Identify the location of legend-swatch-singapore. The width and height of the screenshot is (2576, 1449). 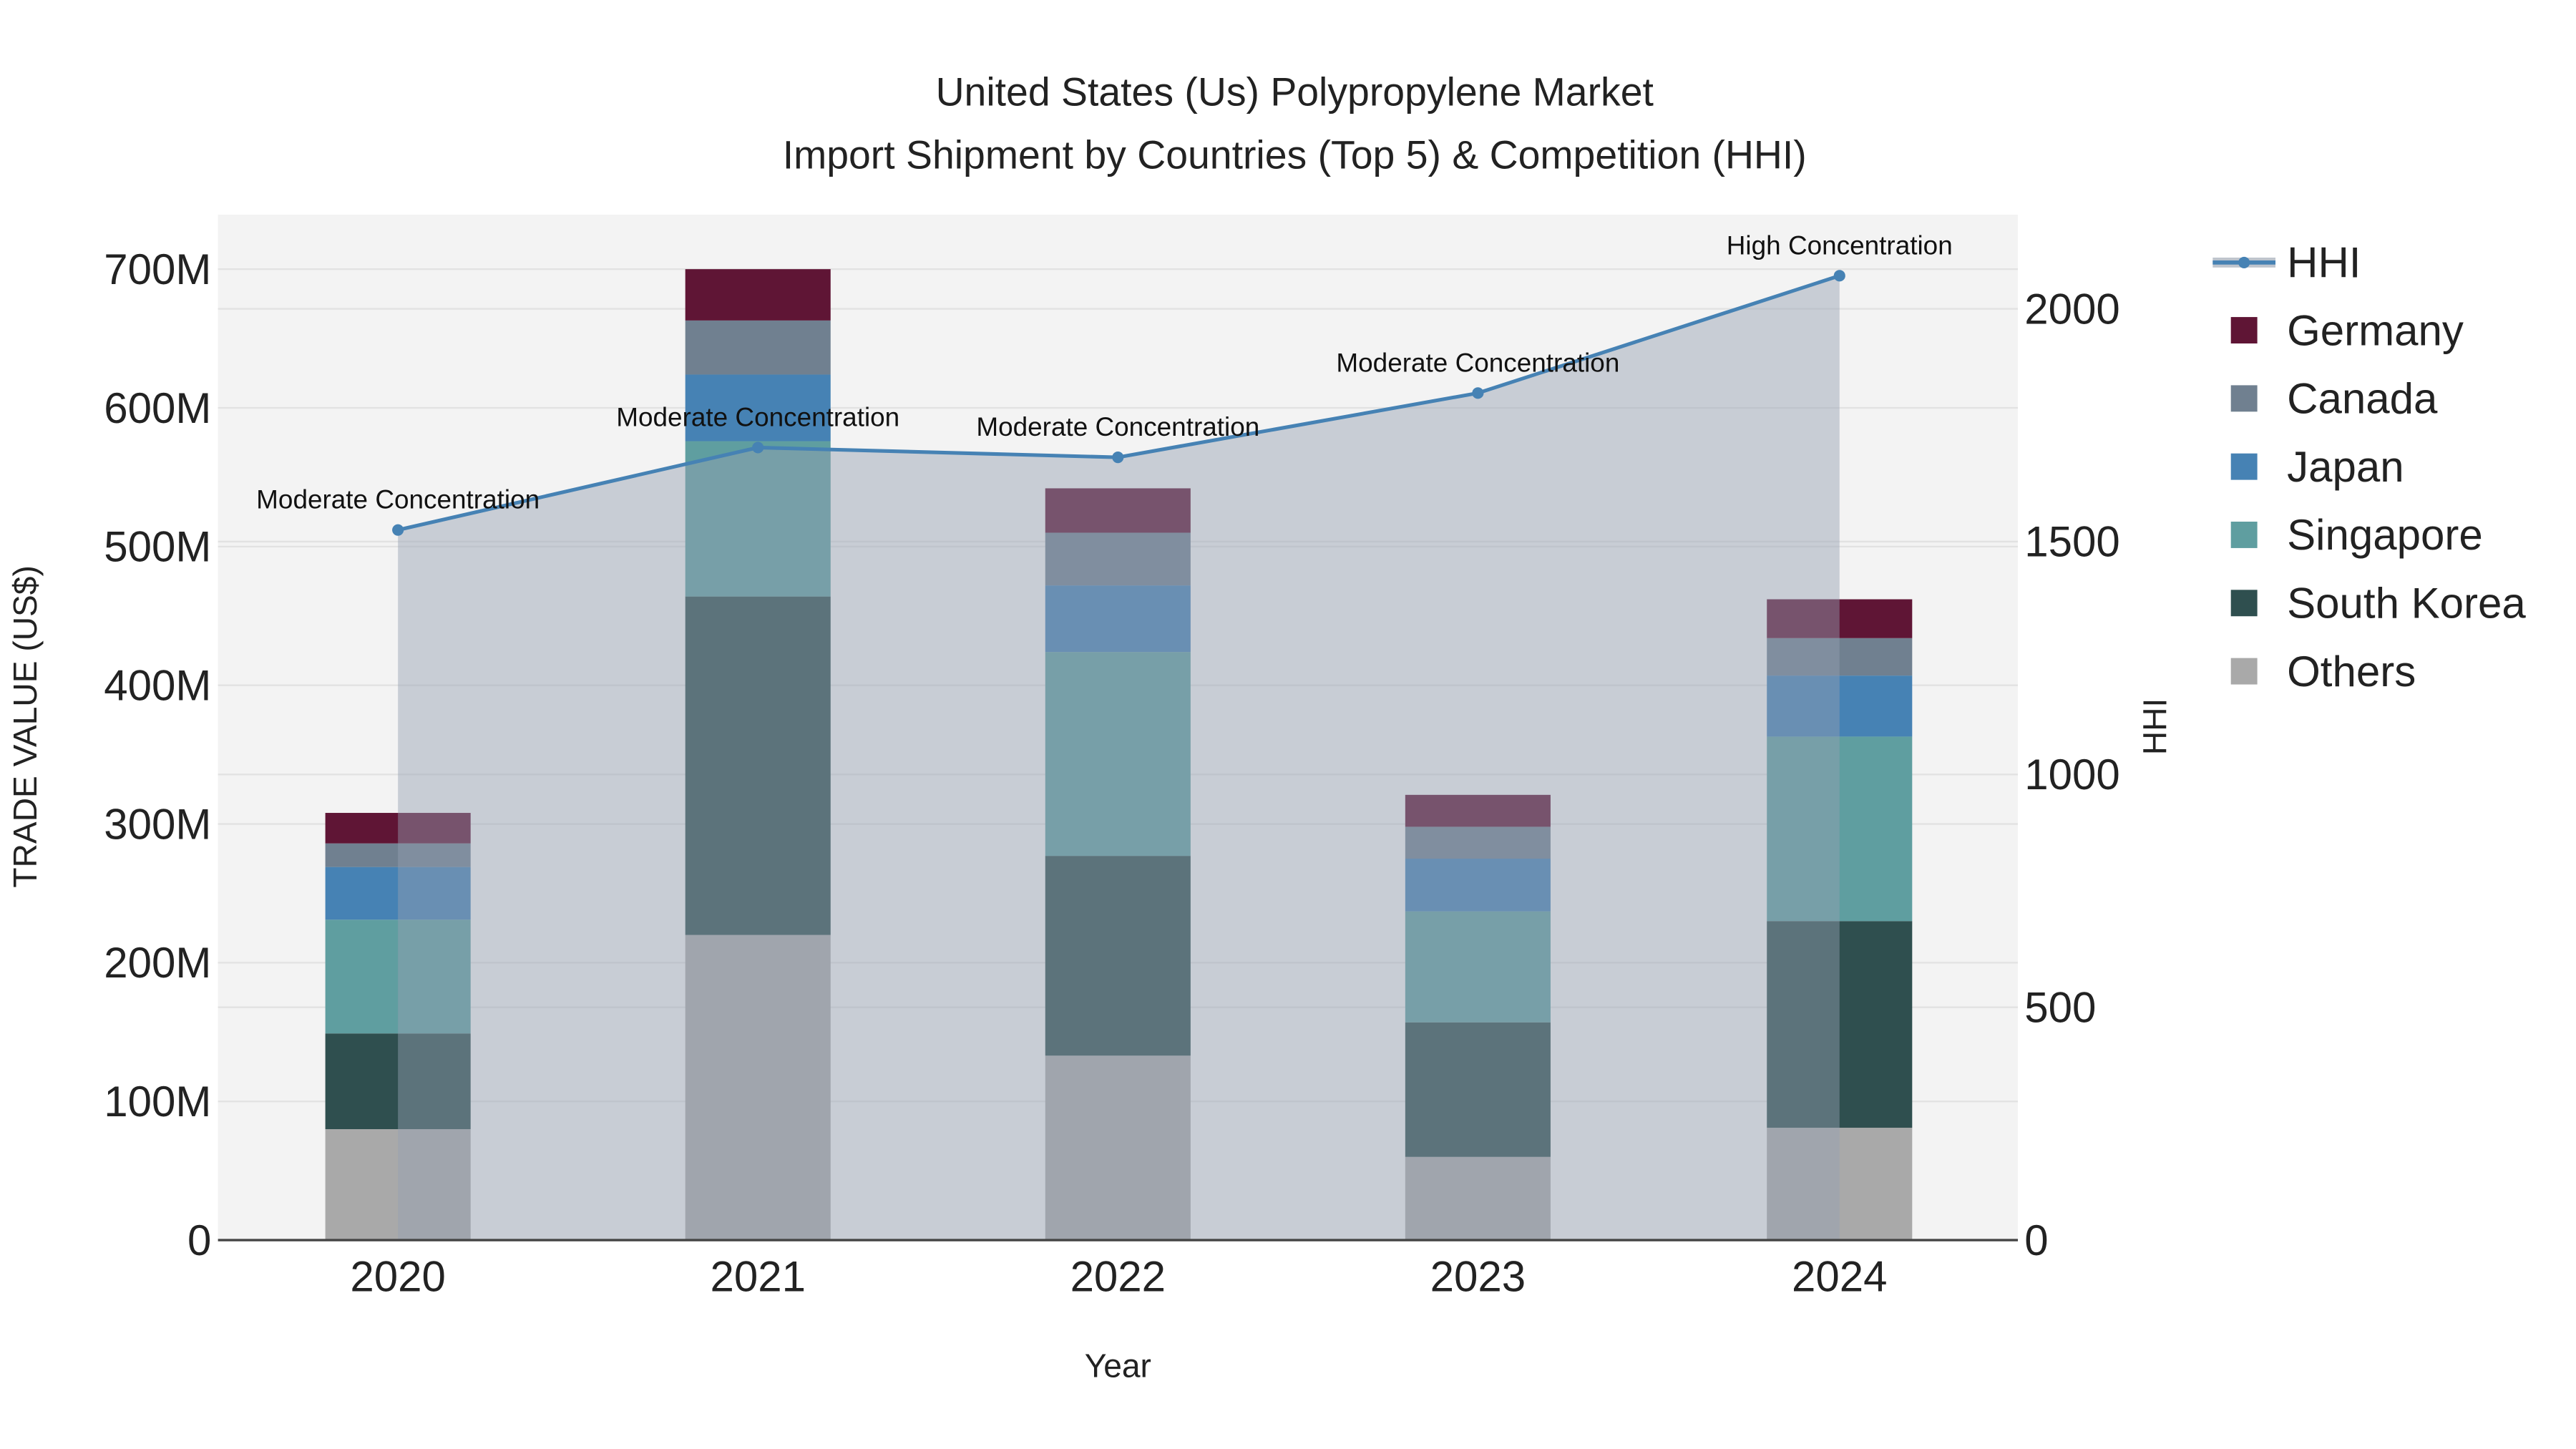
(2244, 535).